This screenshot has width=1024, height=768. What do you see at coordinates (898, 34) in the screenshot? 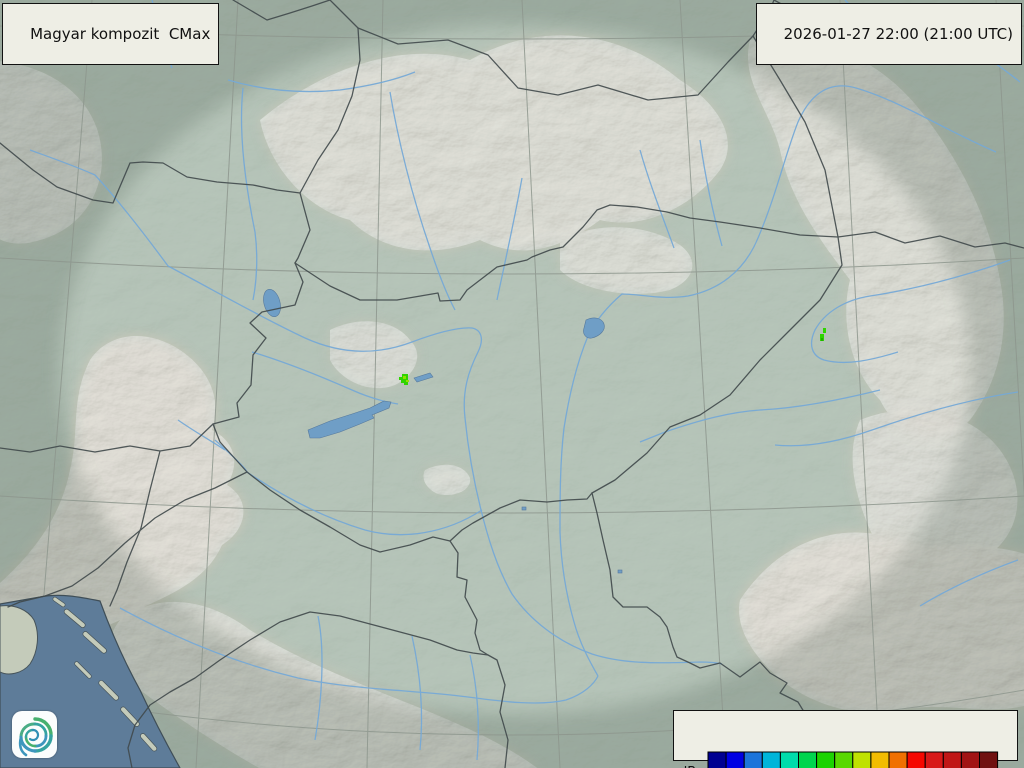
I see `timestamp: 2026-01-27 22:00 (21:00 UTC)` at bounding box center [898, 34].